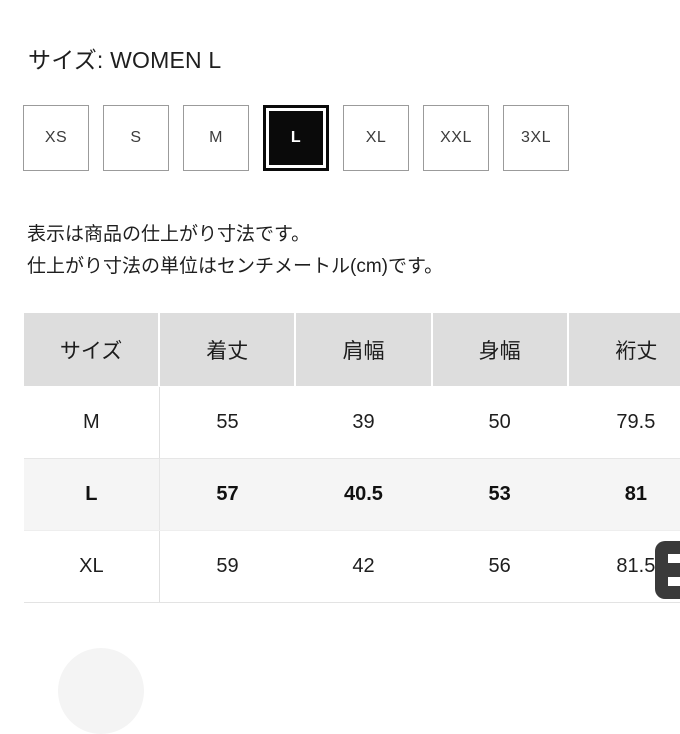  I want to click on table-header-row: サイズ 着丈 肩幅 身幅 裄丈, so click(352, 350).